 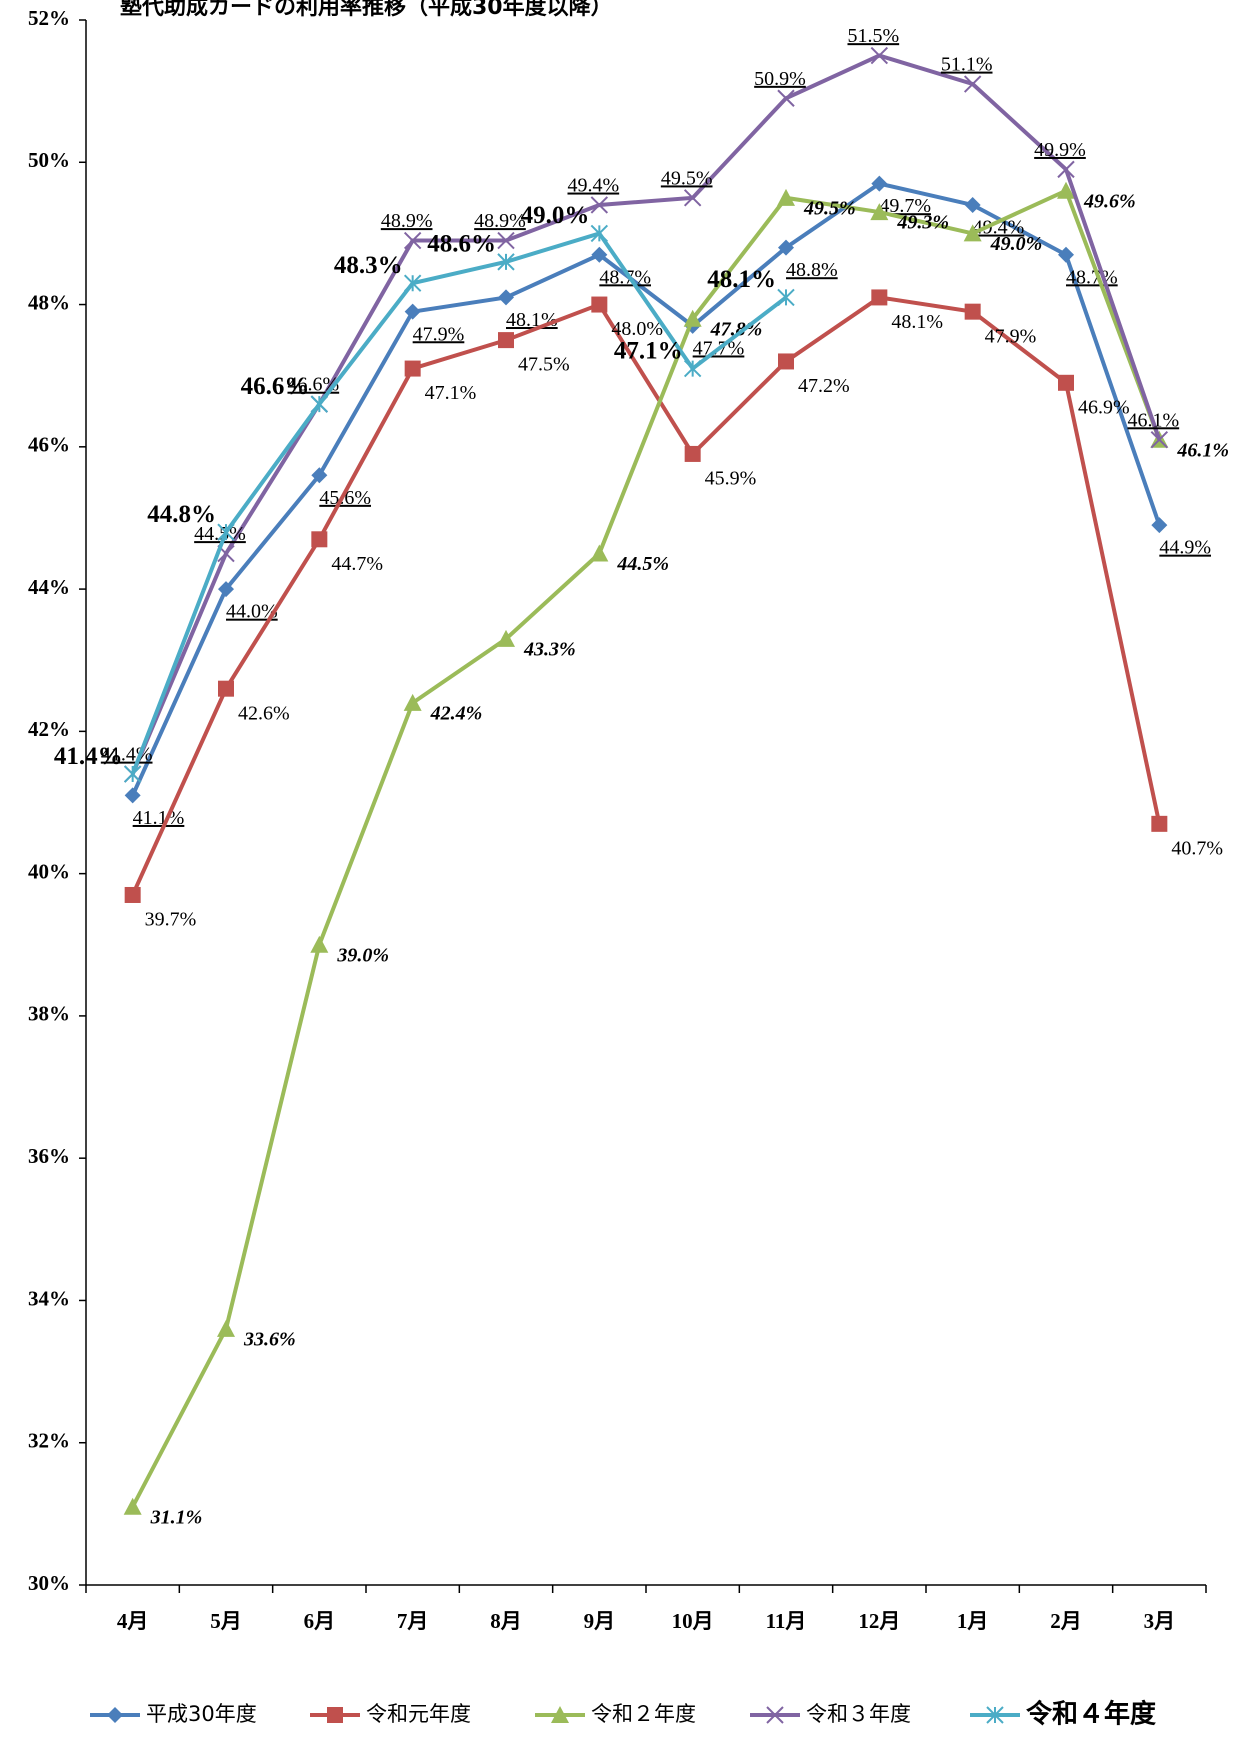 What do you see at coordinates (345, 498) in the screenshot?
I see `data-label: 45.6%` at bounding box center [345, 498].